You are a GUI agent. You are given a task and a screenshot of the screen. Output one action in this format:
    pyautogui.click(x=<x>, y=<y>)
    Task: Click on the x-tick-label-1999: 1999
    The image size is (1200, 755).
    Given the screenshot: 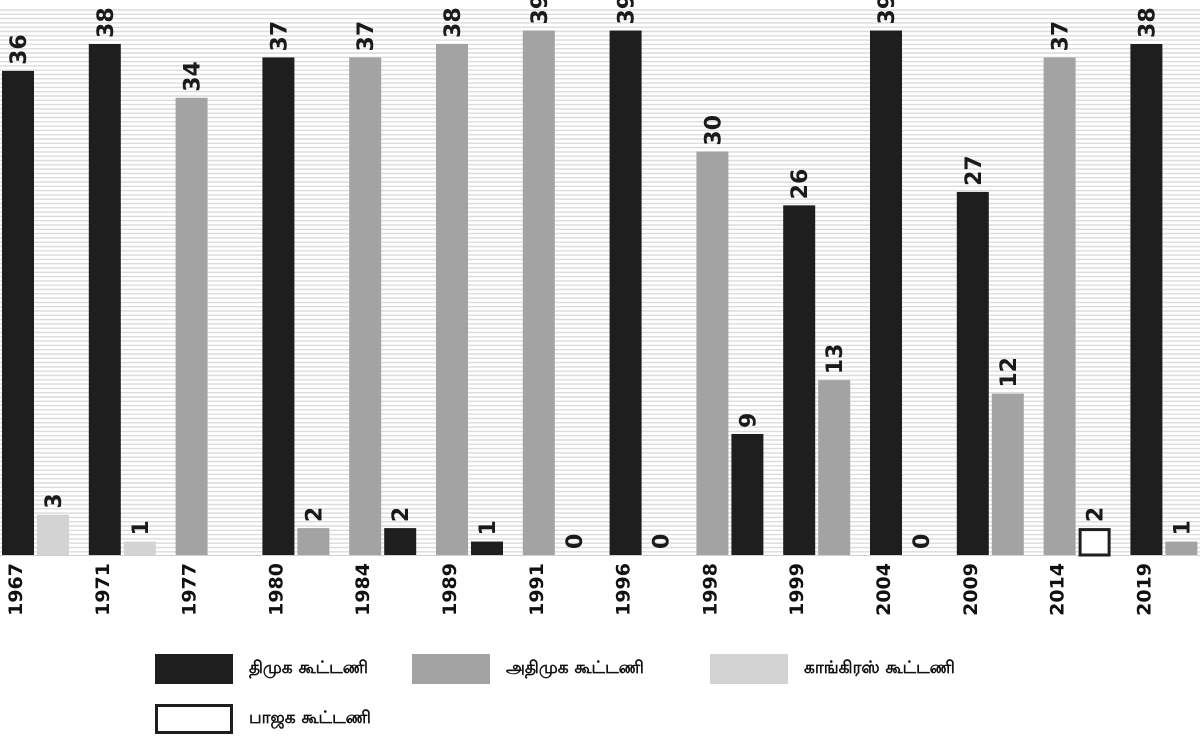 What is the action you would take?
    pyautogui.click(x=797, y=589)
    